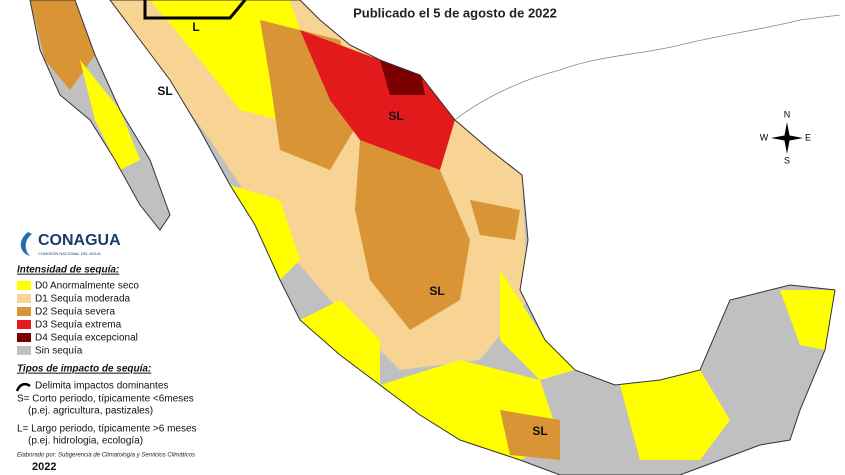 The height and width of the screenshot is (475, 845). What do you see at coordinates (107, 429) in the screenshot?
I see `legend-item: L= Largo periodo, típicamente >6 meses` at bounding box center [107, 429].